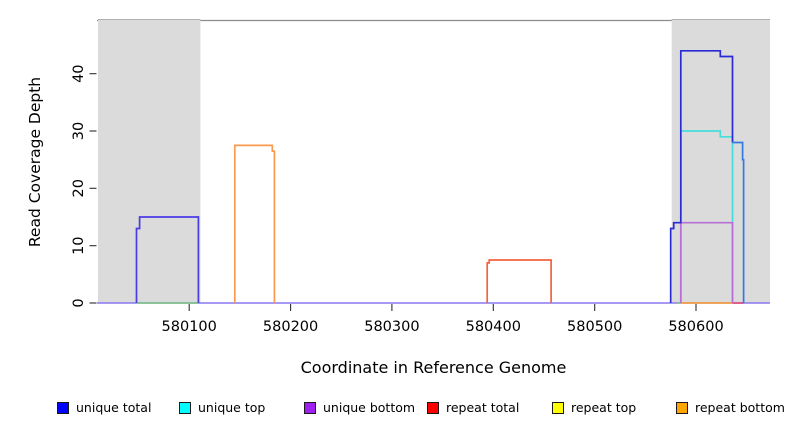 Image resolution: width=792 pixels, height=432 pixels. I want to click on series-repeat-coverage-mid-block, so click(519, 281).